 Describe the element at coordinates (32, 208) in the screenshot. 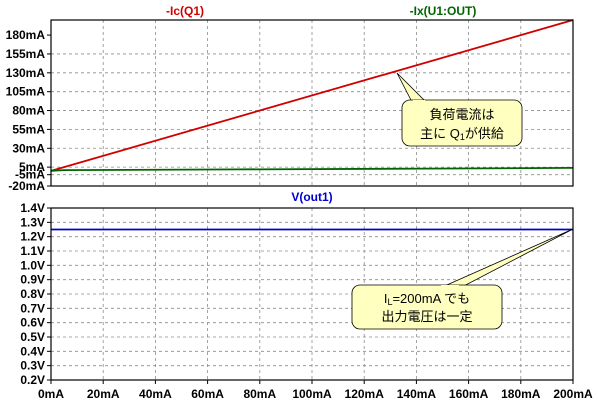

I see `bottom-y-tick-label: 1.4V` at that location.